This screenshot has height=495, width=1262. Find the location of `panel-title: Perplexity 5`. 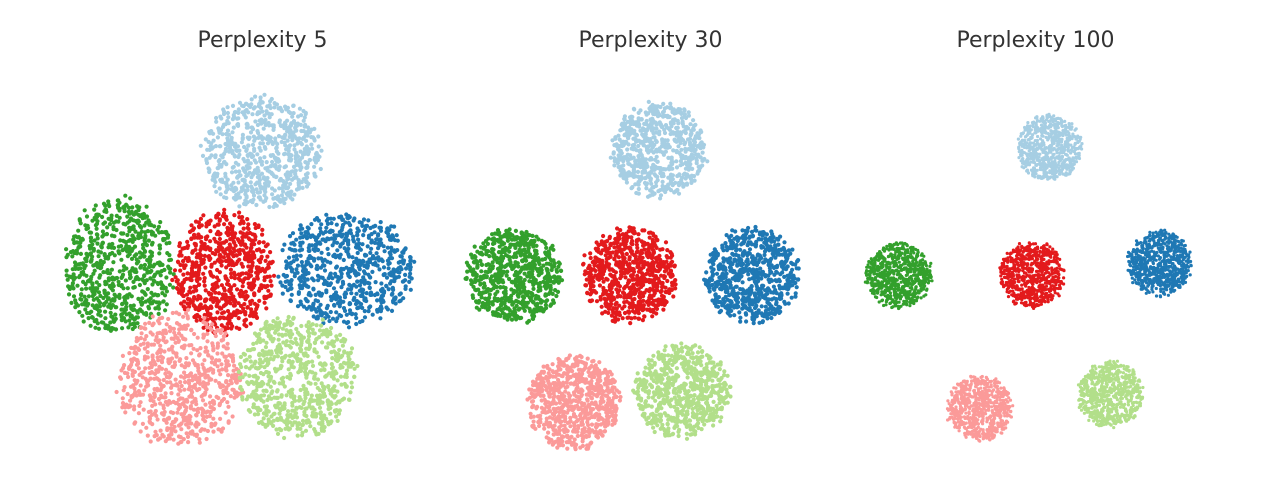

panel-title: Perplexity 5 is located at coordinates (262, 40).